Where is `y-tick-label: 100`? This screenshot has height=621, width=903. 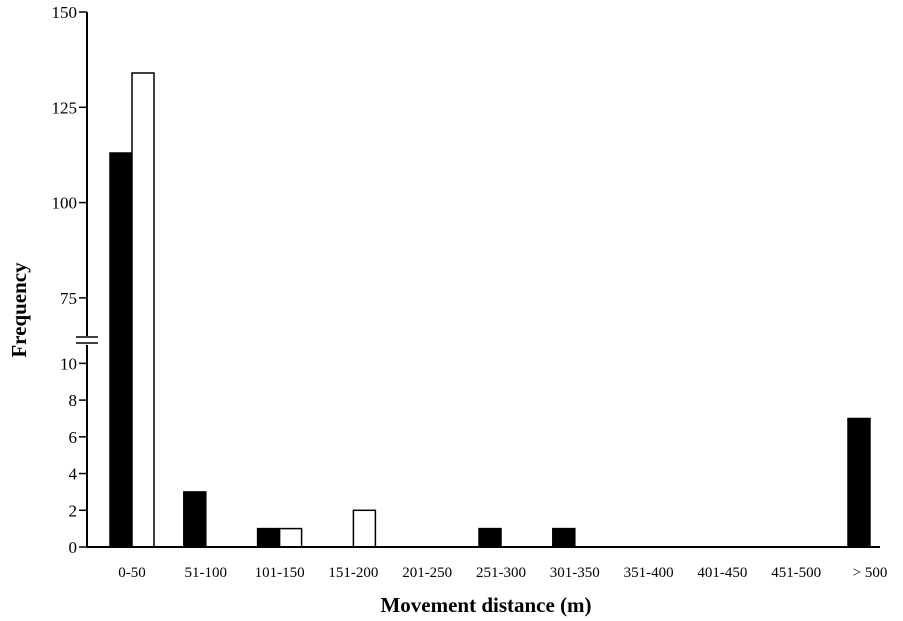 y-tick-label: 100 is located at coordinates (65, 203).